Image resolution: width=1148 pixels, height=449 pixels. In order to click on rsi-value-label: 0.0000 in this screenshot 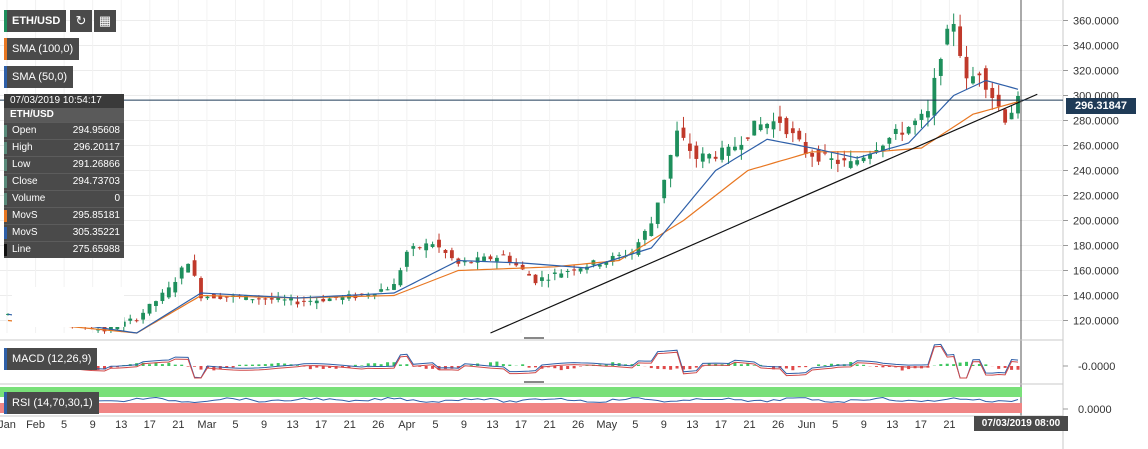, I will do `click(1095, 410)`.